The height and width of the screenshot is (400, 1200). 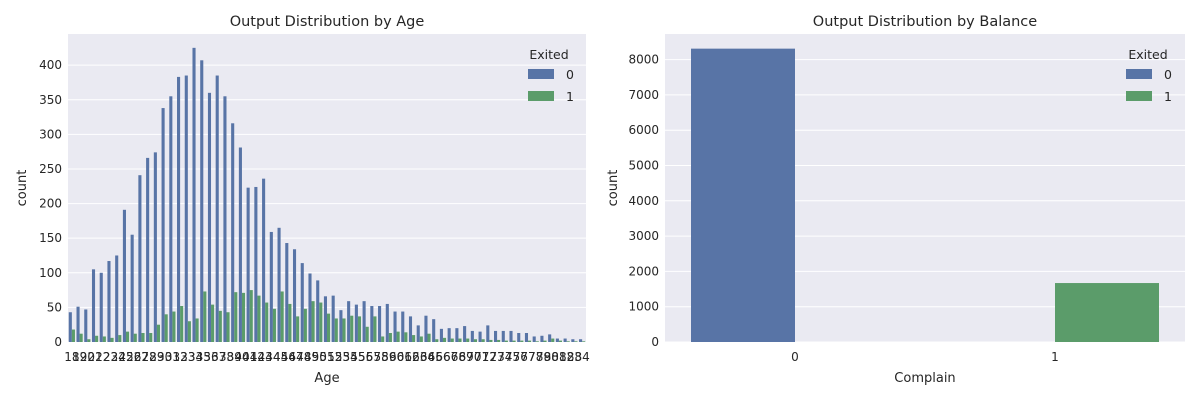 What do you see at coordinates (1168, 96) in the screenshot?
I see `legend-label-1: 1` at bounding box center [1168, 96].